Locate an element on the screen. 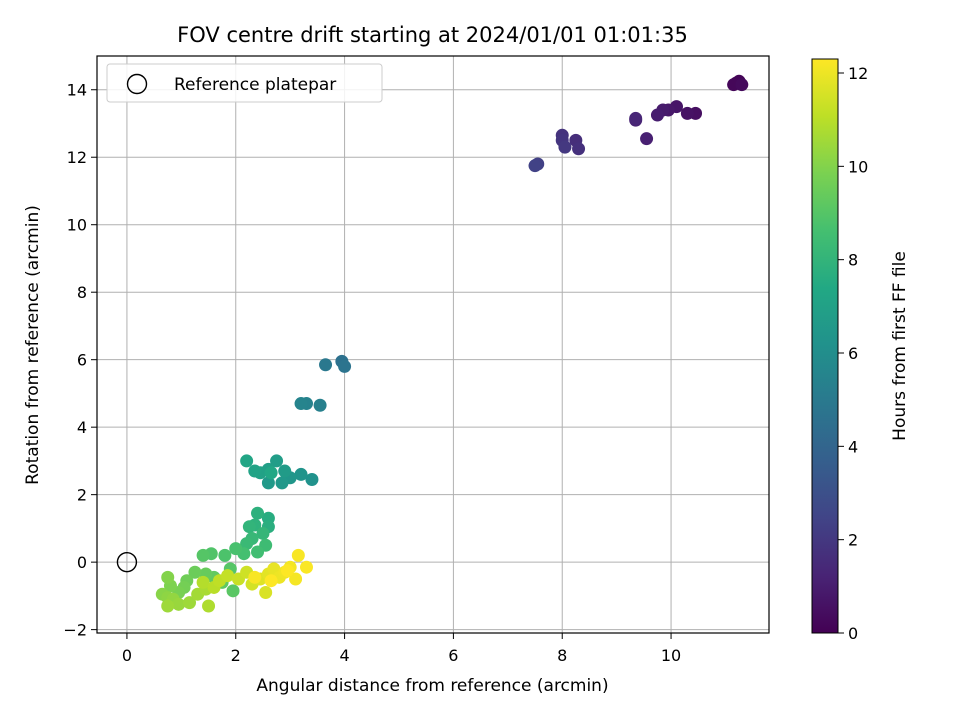  x-tick-label: 2 is located at coordinates (236, 655).